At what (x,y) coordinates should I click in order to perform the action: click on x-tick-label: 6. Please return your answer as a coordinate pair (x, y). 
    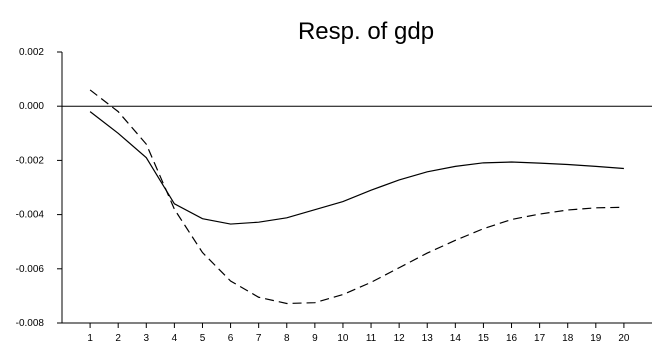
    Looking at the image, I should click on (231, 338).